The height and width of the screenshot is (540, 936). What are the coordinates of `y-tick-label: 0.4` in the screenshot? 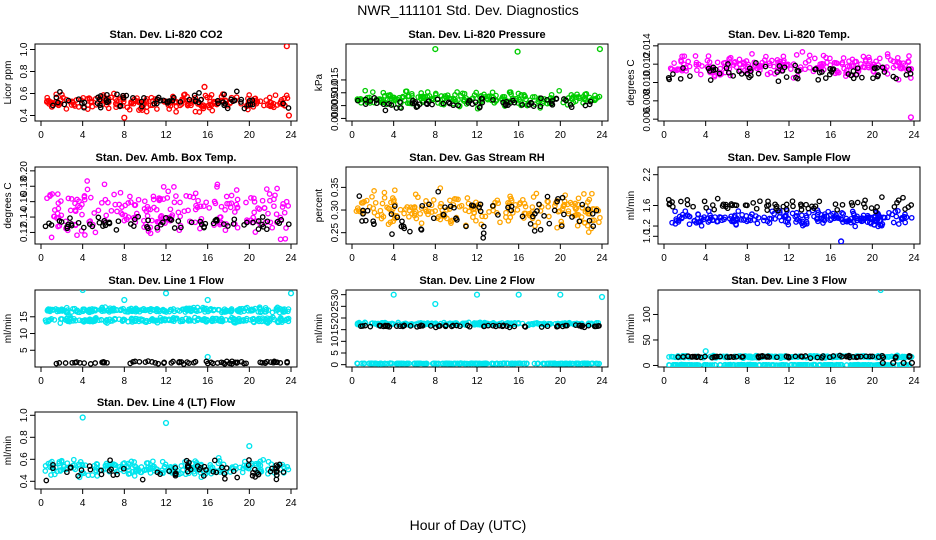 It's located at (24, 481).